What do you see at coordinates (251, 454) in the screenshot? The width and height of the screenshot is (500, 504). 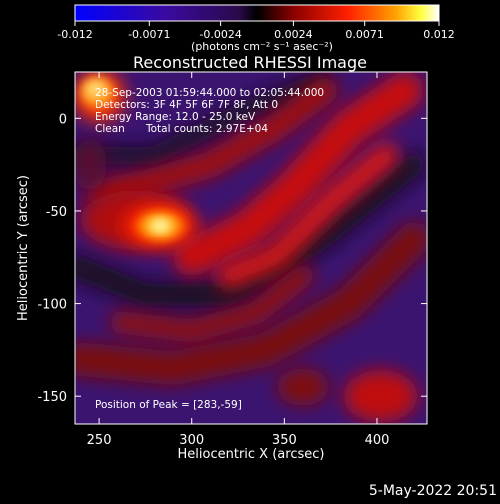 I see `x-axis-label: Heliocentric X (arcsec)` at bounding box center [251, 454].